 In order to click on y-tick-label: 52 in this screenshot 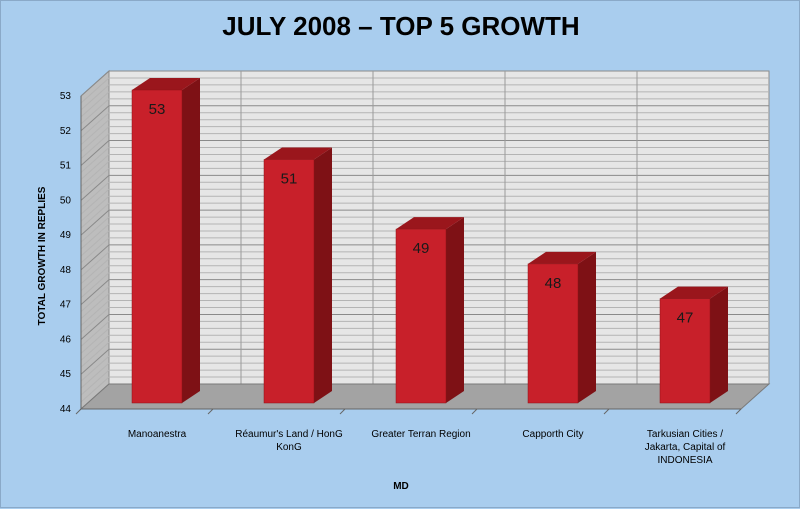, I will do `click(66, 131)`.